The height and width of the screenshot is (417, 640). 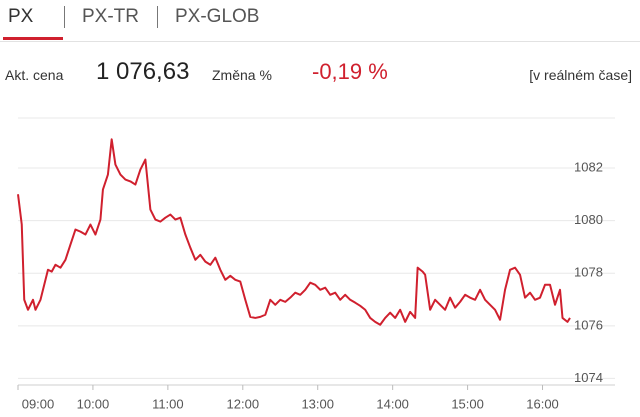 I want to click on y-tick-label: 1074, so click(x=588, y=377).